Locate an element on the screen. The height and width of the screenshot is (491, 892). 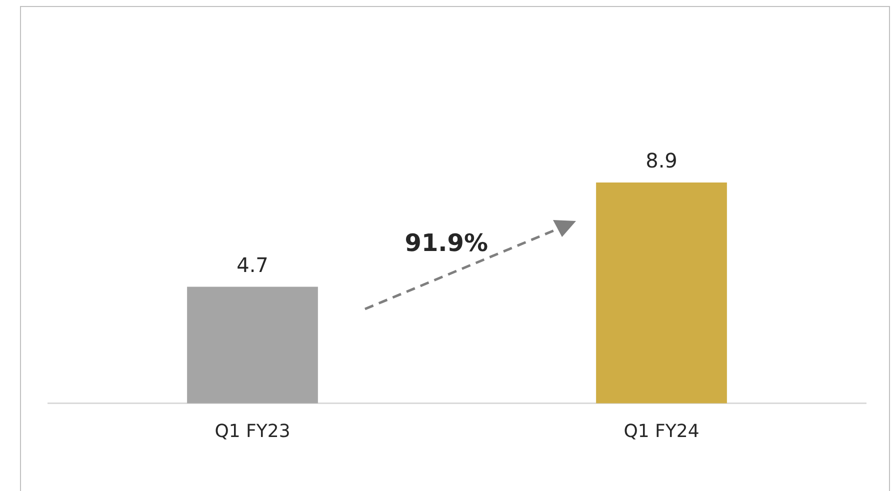
x-tick-label: Q1 FY24 is located at coordinates (662, 431).